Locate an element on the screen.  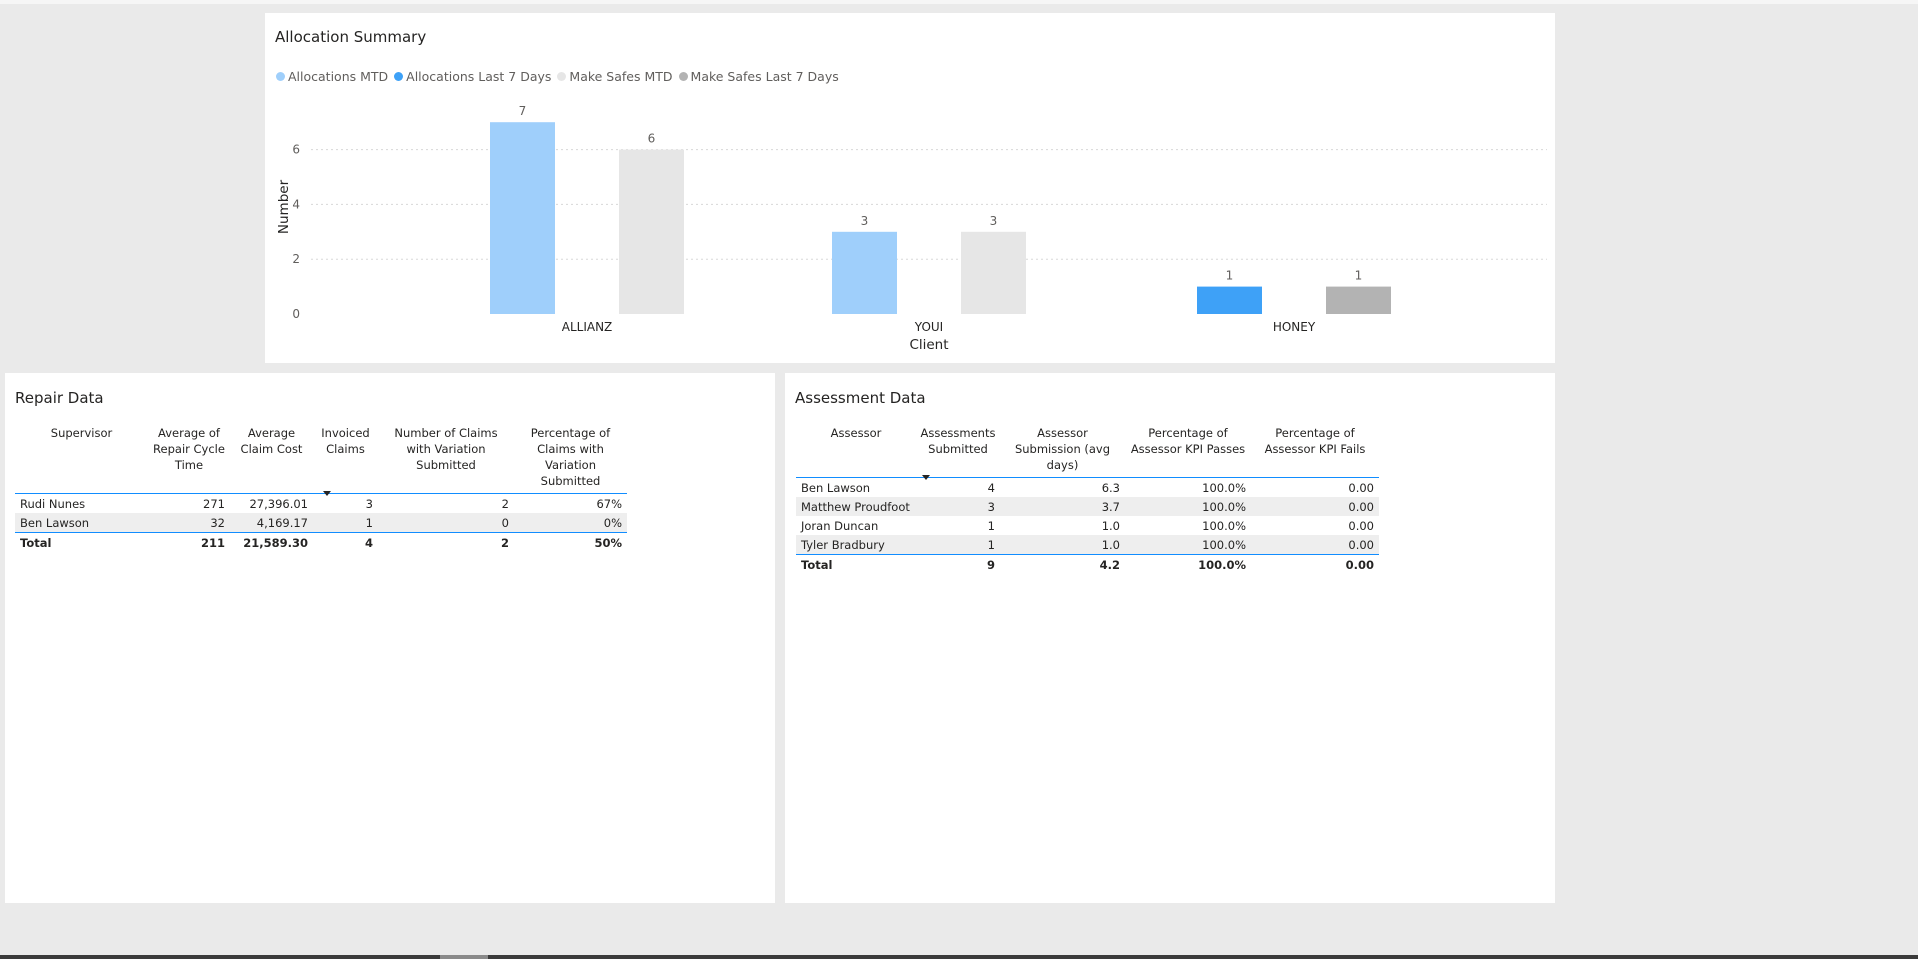
cell-invoiced-claims: 3 is located at coordinates (369, 503).